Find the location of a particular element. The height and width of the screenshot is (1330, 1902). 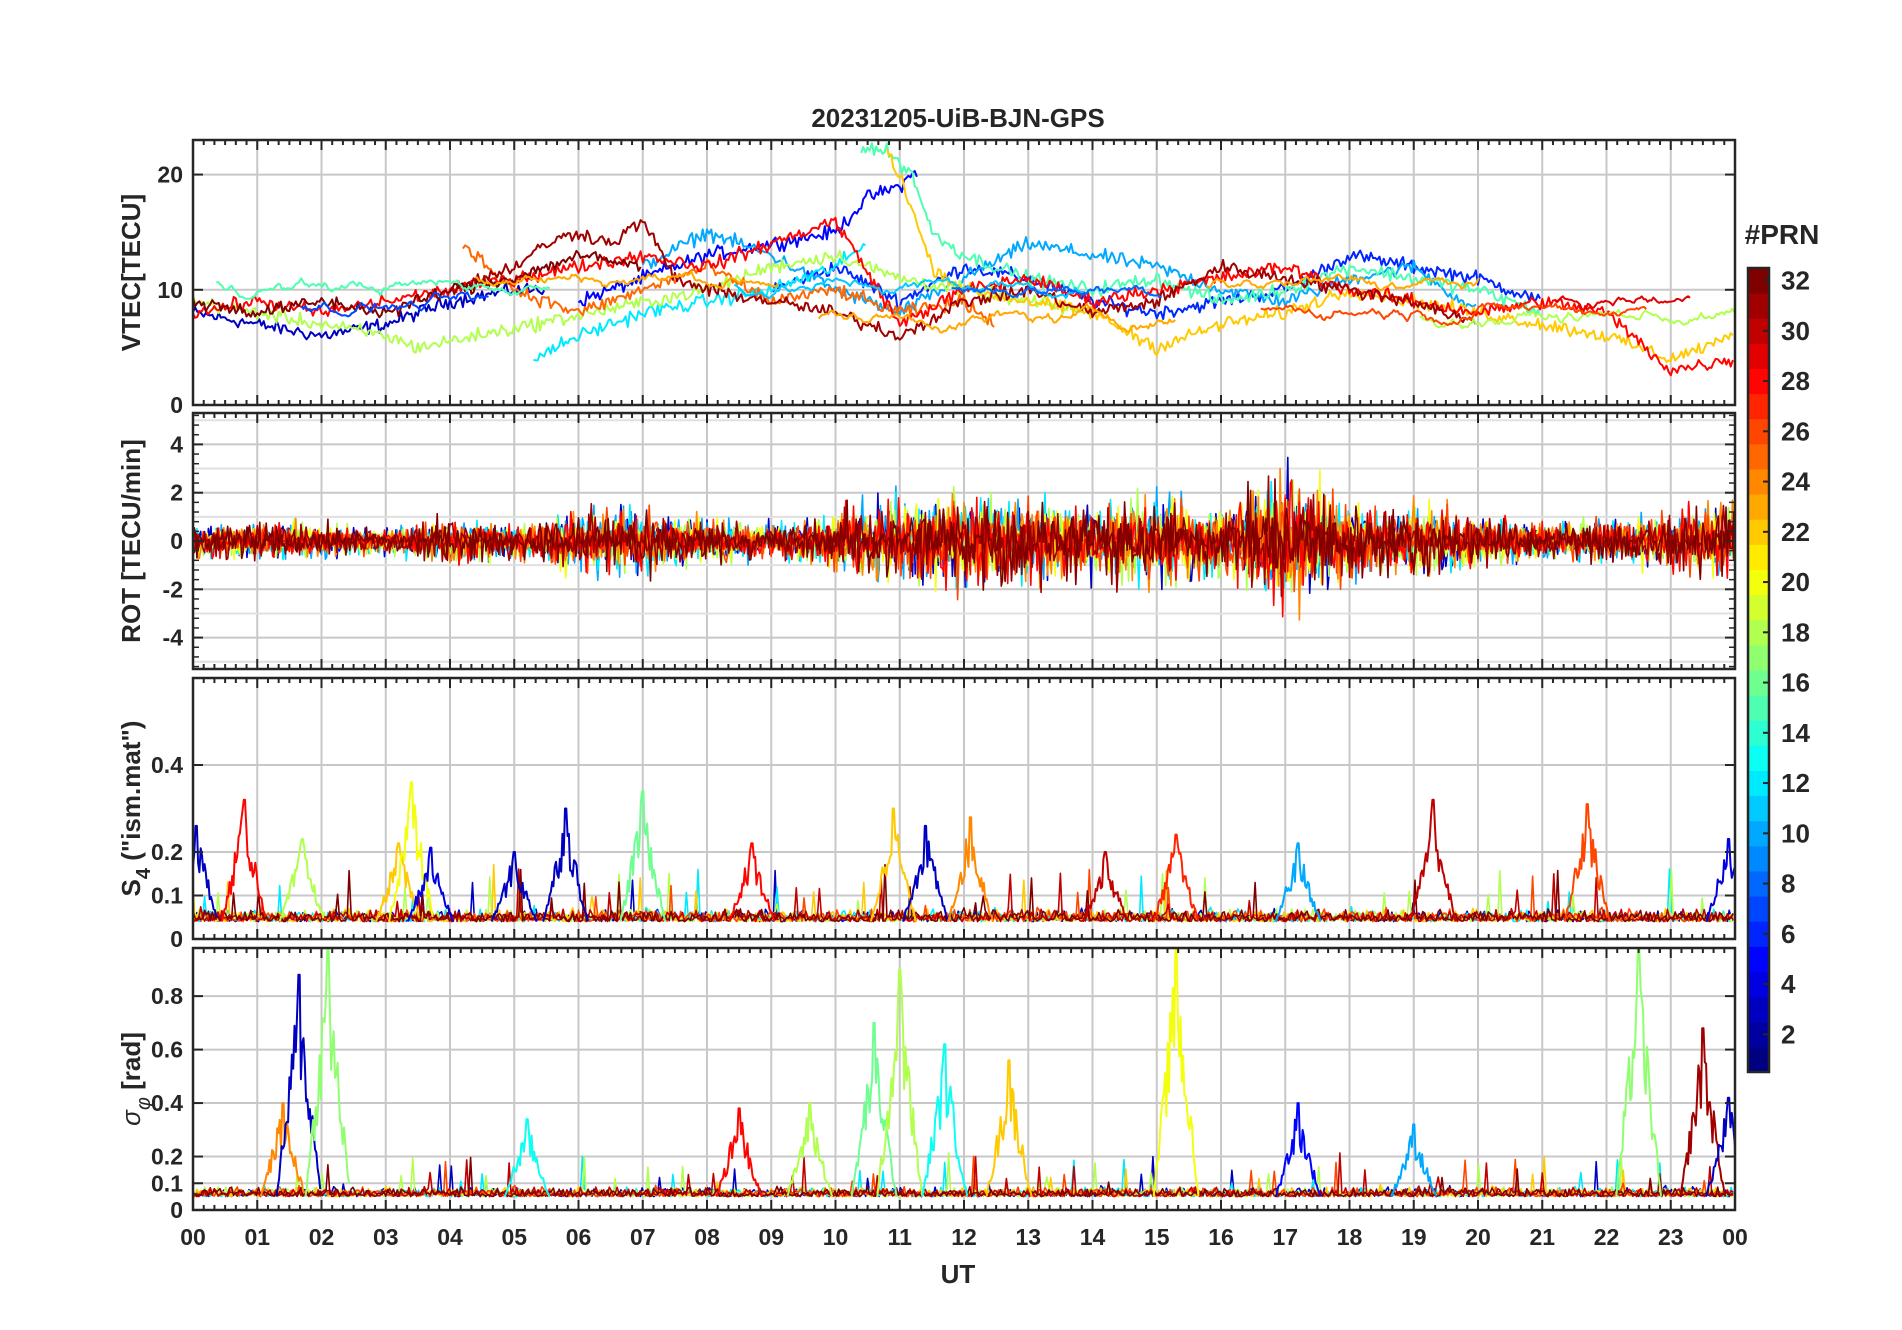

x-tick-label: 10 is located at coordinates (836, 1237).